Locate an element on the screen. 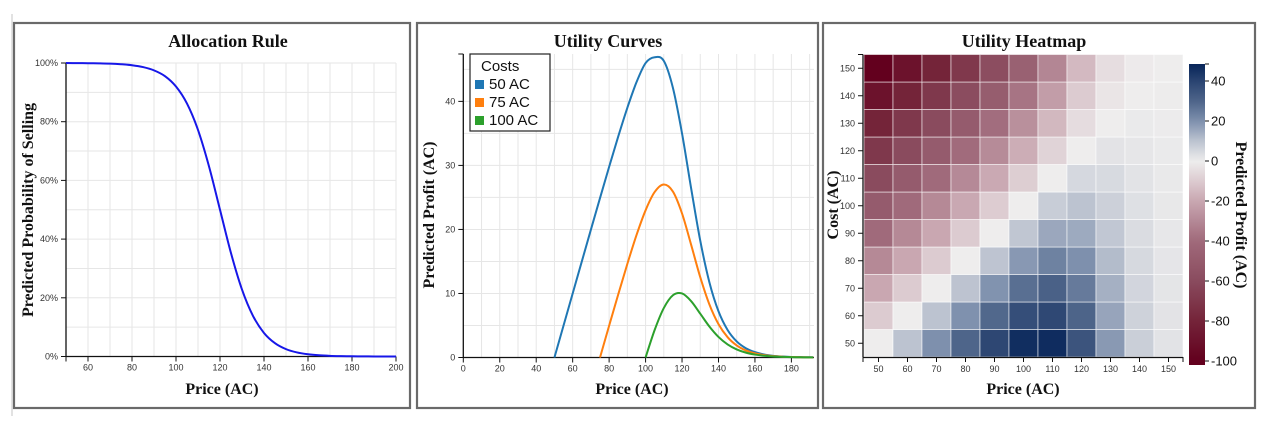  y-tick-label: 130 is located at coordinates (847, 123).